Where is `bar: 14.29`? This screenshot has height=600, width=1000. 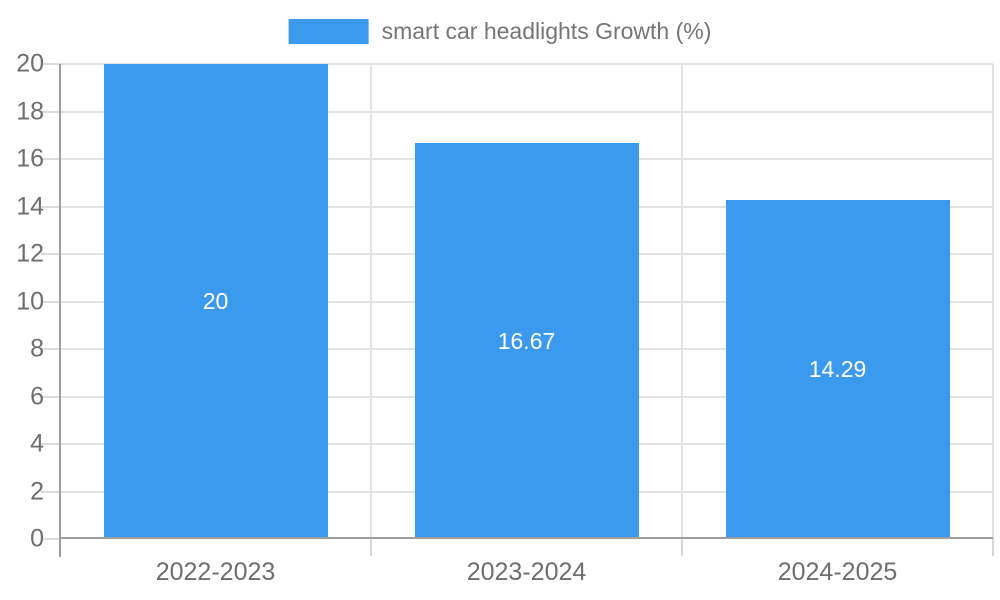
bar: 14.29 is located at coordinates (837, 369).